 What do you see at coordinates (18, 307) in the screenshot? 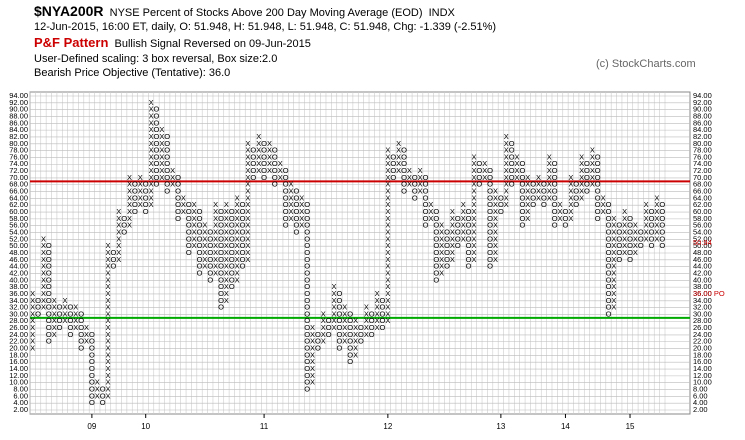
I see `y-tick-label: 32.00` at bounding box center [18, 307].